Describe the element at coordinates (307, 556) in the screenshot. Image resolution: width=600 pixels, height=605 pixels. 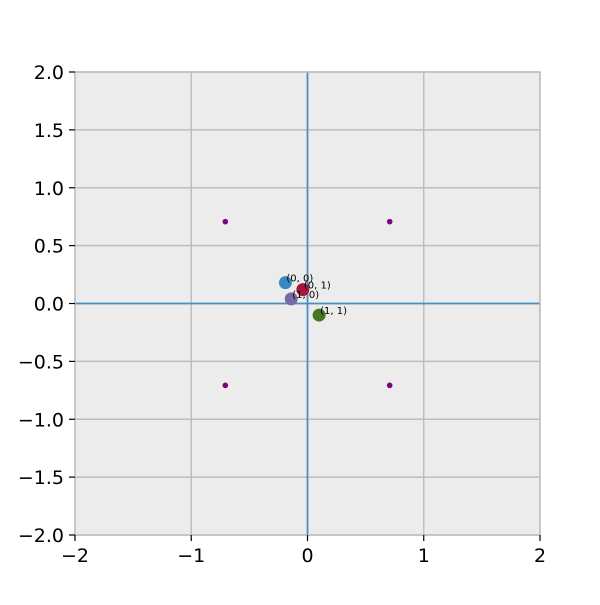
I see `x-tick-label: 0` at that location.